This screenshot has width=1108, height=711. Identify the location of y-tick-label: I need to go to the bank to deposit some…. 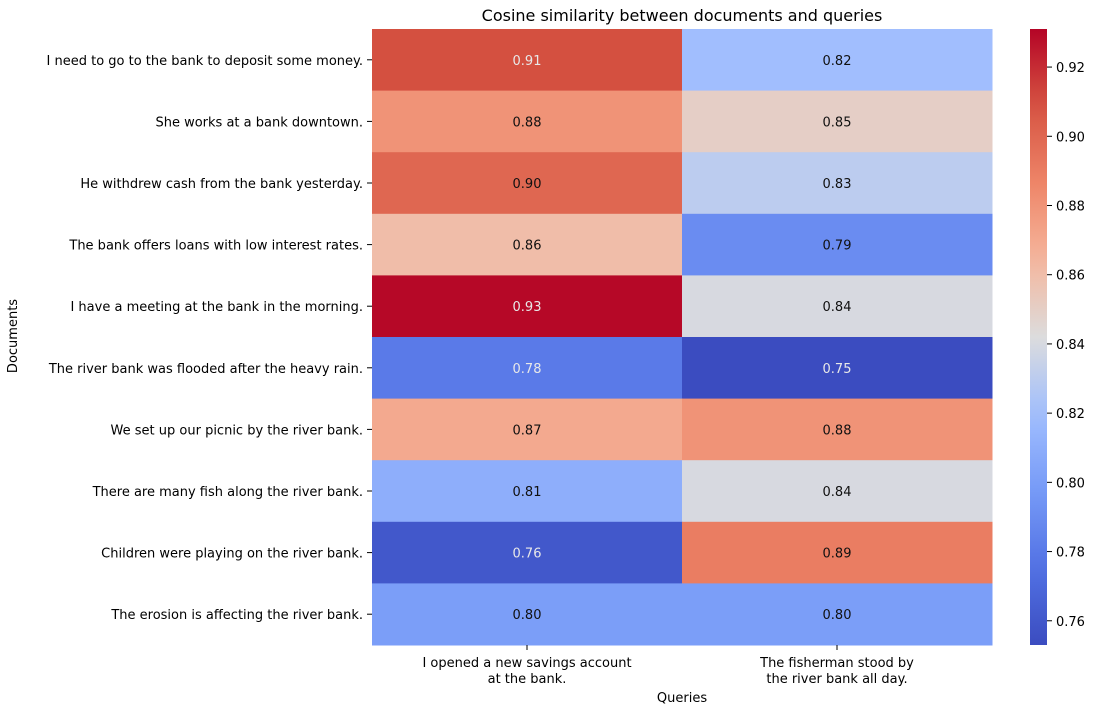
(205, 61).